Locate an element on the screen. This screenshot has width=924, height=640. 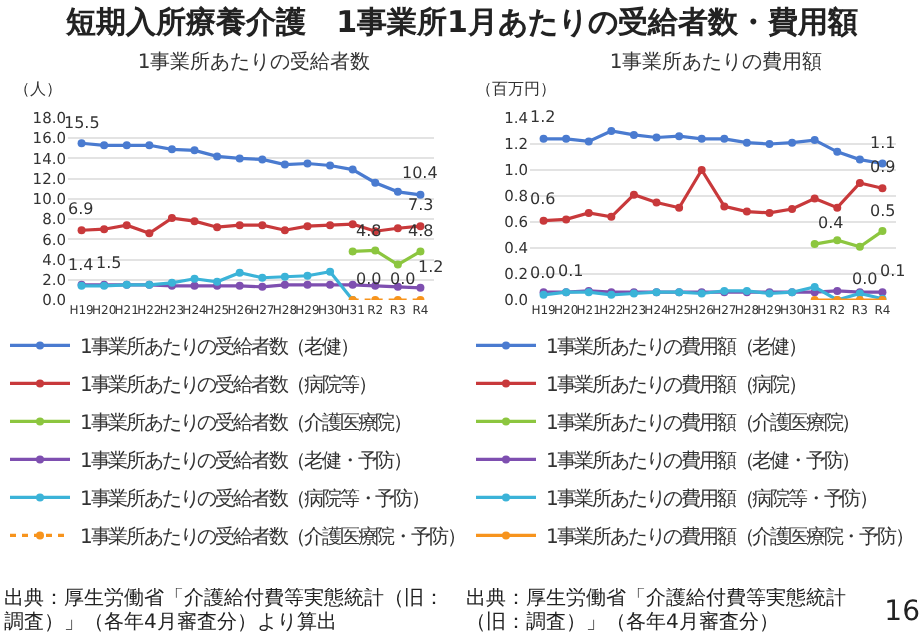
legend-label: 1事業所あたりの費用額（介護医療院・予防） is located at coordinates (729, 537).